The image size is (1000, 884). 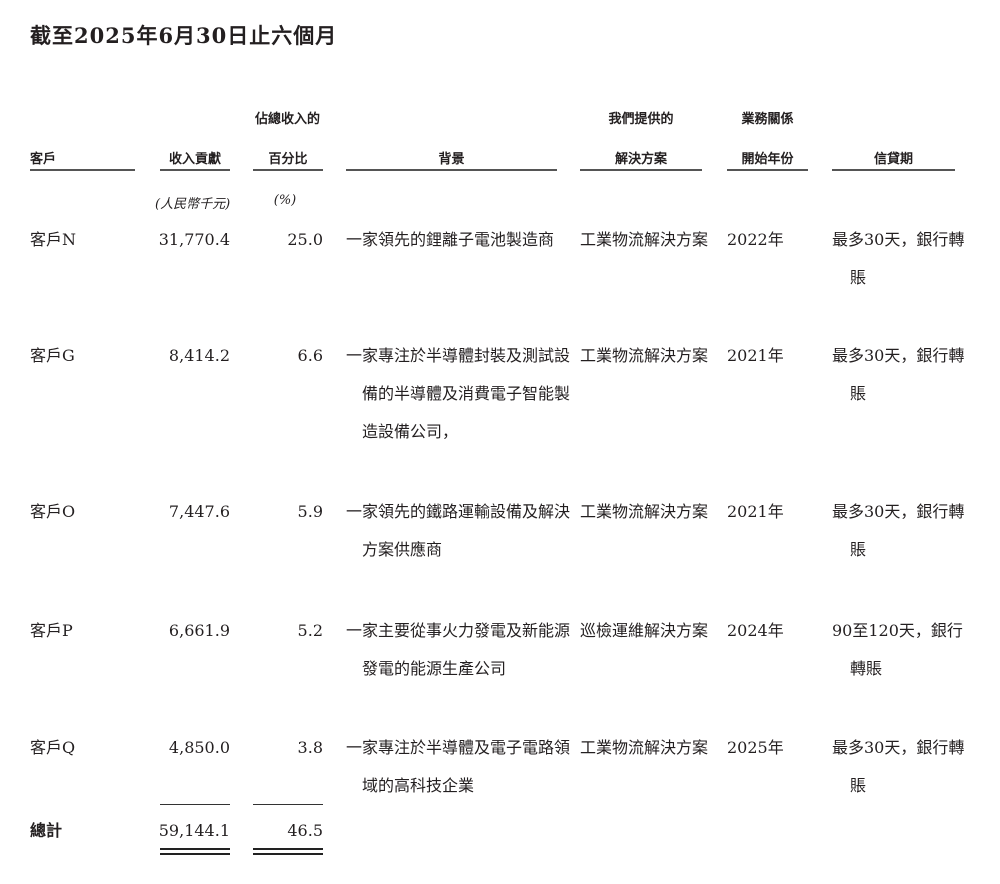 What do you see at coordinates (310, 511) in the screenshot?
I see `pct-value: 5.9` at bounding box center [310, 511].